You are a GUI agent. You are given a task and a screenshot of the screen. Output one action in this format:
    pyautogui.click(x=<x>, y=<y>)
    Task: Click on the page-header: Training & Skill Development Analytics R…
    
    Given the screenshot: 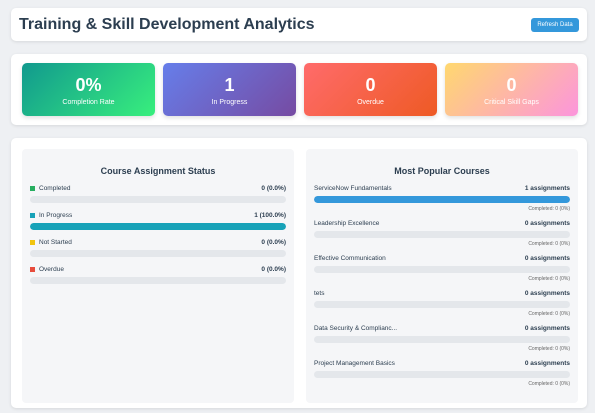 What is the action you would take?
    pyautogui.click(x=299, y=24)
    